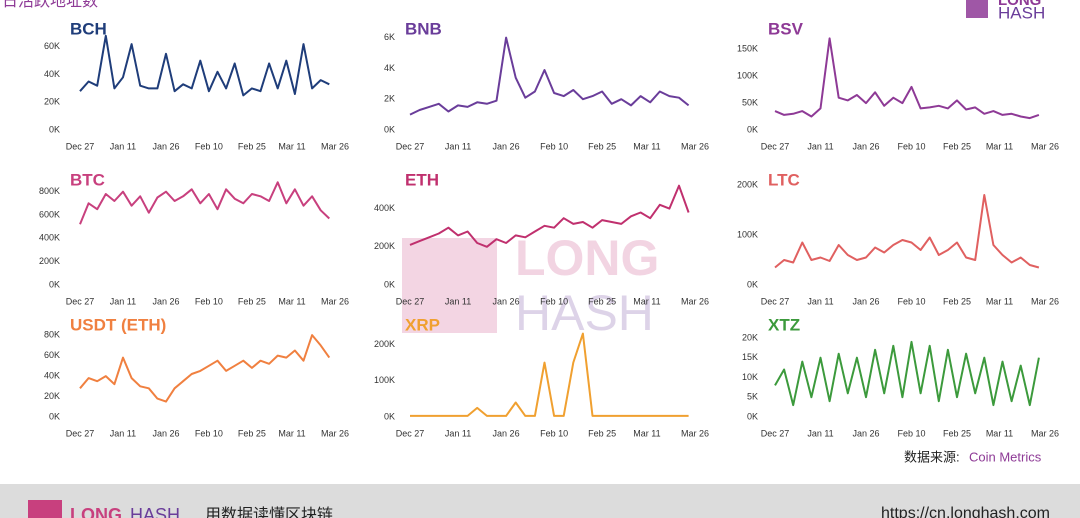  What do you see at coordinates (747, 49) in the screenshot?
I see `y-tick-label: 150K` at bounding box center [747, 49].